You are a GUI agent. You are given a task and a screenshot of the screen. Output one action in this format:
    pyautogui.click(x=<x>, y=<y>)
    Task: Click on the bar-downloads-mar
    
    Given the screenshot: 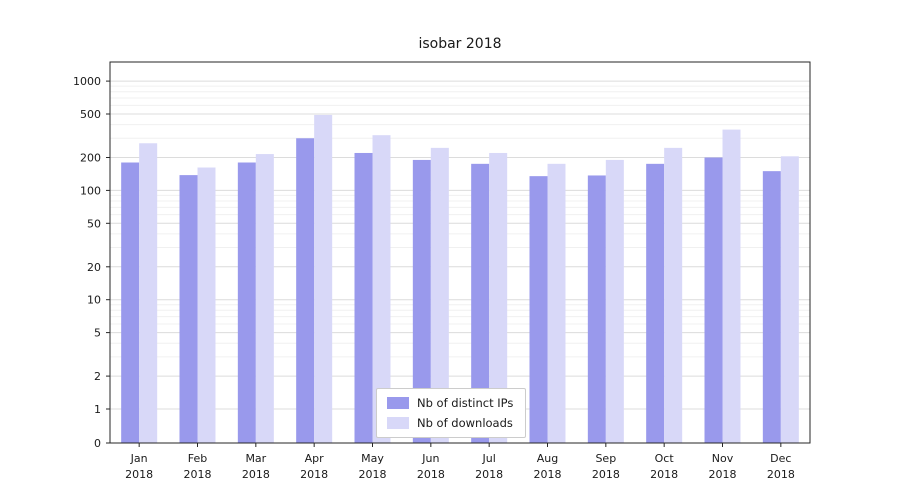 What is the action you would take?
    pyautogui.click(x=264, y=298)
    